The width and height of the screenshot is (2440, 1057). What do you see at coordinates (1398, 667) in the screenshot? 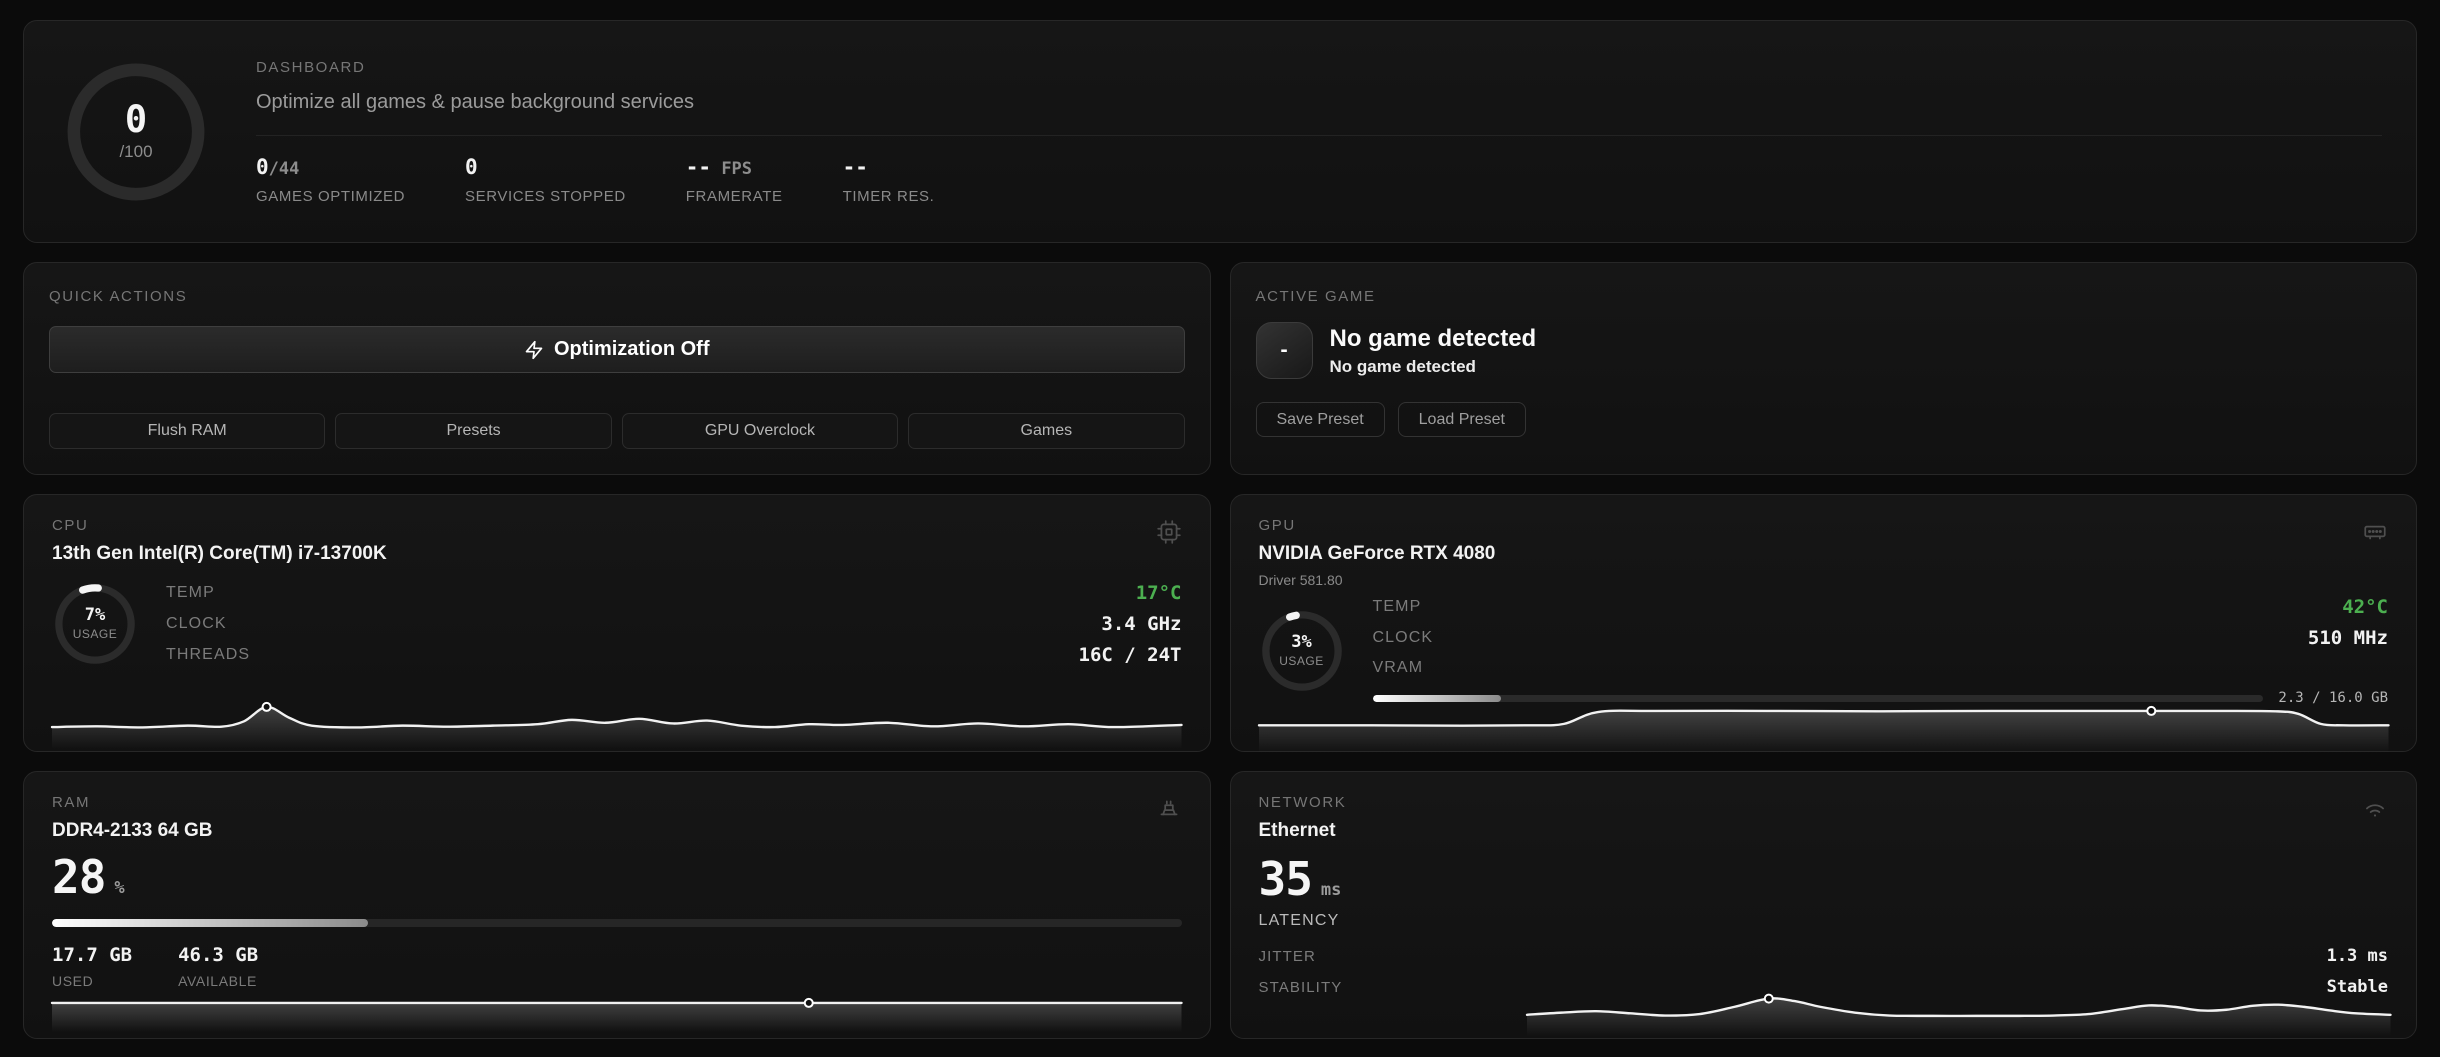
I see `gpu-vram-row: VRAM` at bounding box center [1398, 667].